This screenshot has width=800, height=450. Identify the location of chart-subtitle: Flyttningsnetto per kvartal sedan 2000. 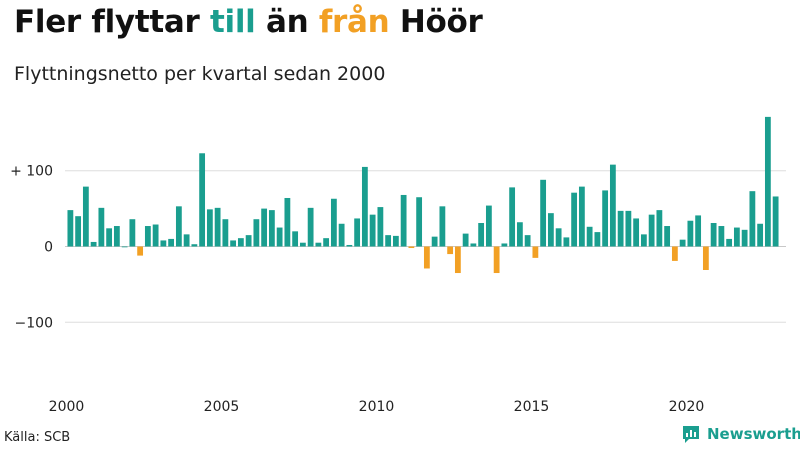
(200, 74).